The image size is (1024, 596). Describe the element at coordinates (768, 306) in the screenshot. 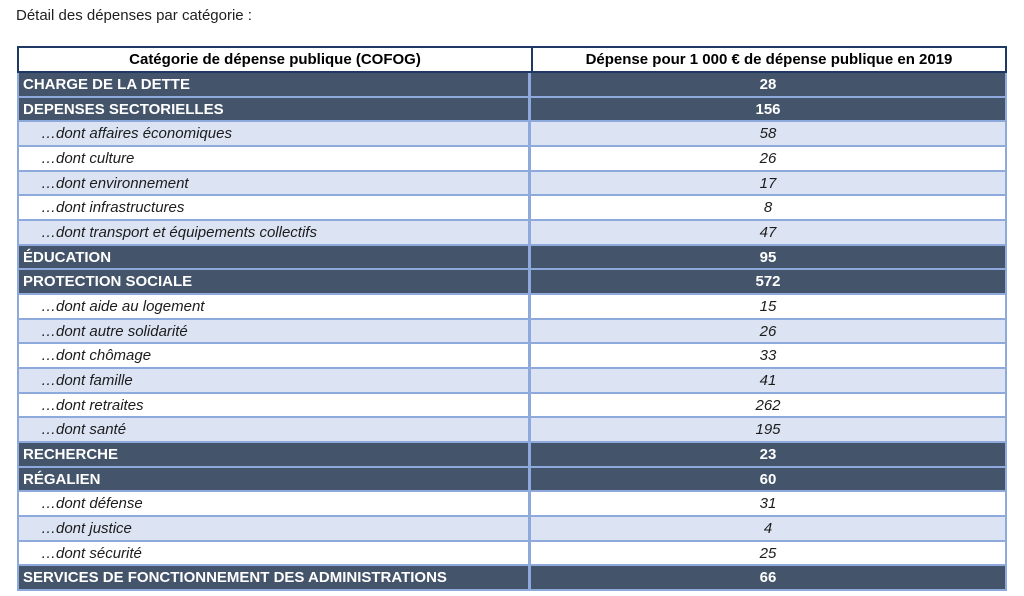

I see `value-cell: 15` at that location.